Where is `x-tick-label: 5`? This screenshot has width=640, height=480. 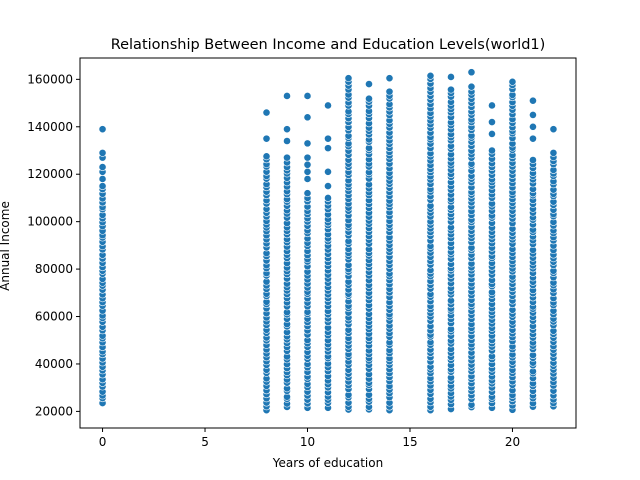 x-tick-label: 5 is located at coordinates (205, 442).